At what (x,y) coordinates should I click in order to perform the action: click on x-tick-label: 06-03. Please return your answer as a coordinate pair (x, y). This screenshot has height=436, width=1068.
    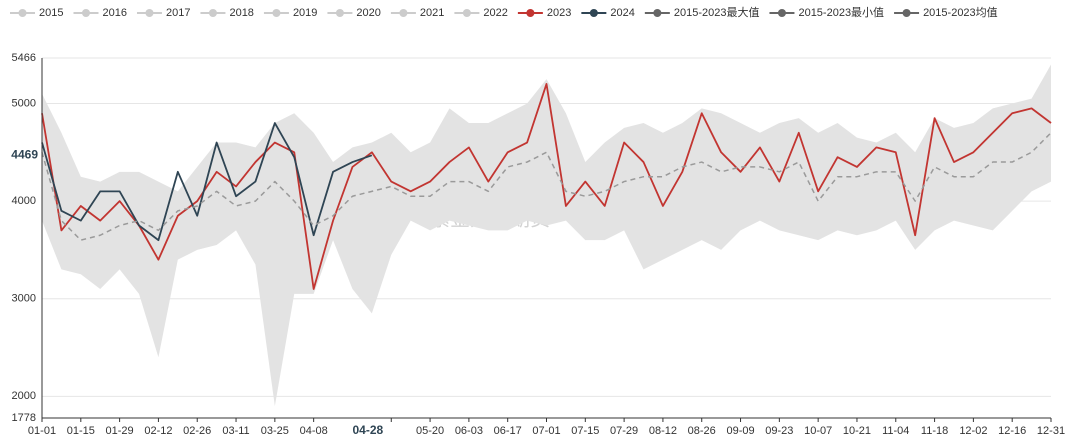
    Looking at the image, I should click on (469, 430).